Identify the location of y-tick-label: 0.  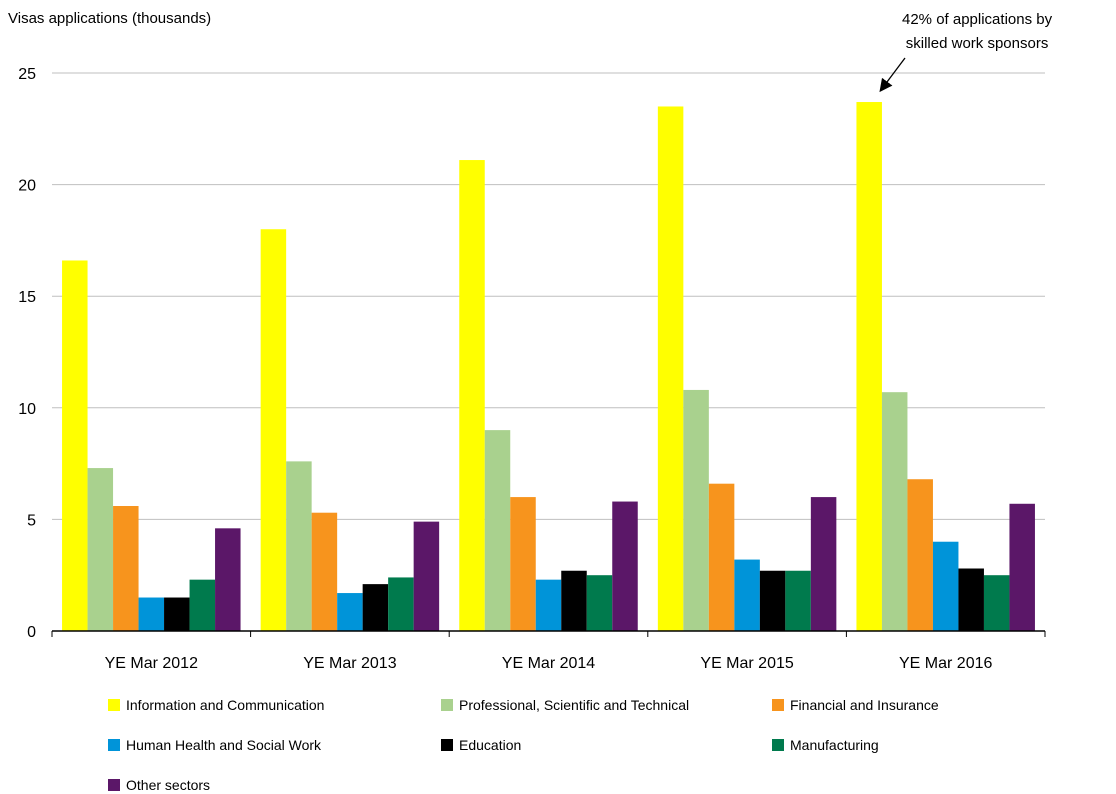
(31, 632).